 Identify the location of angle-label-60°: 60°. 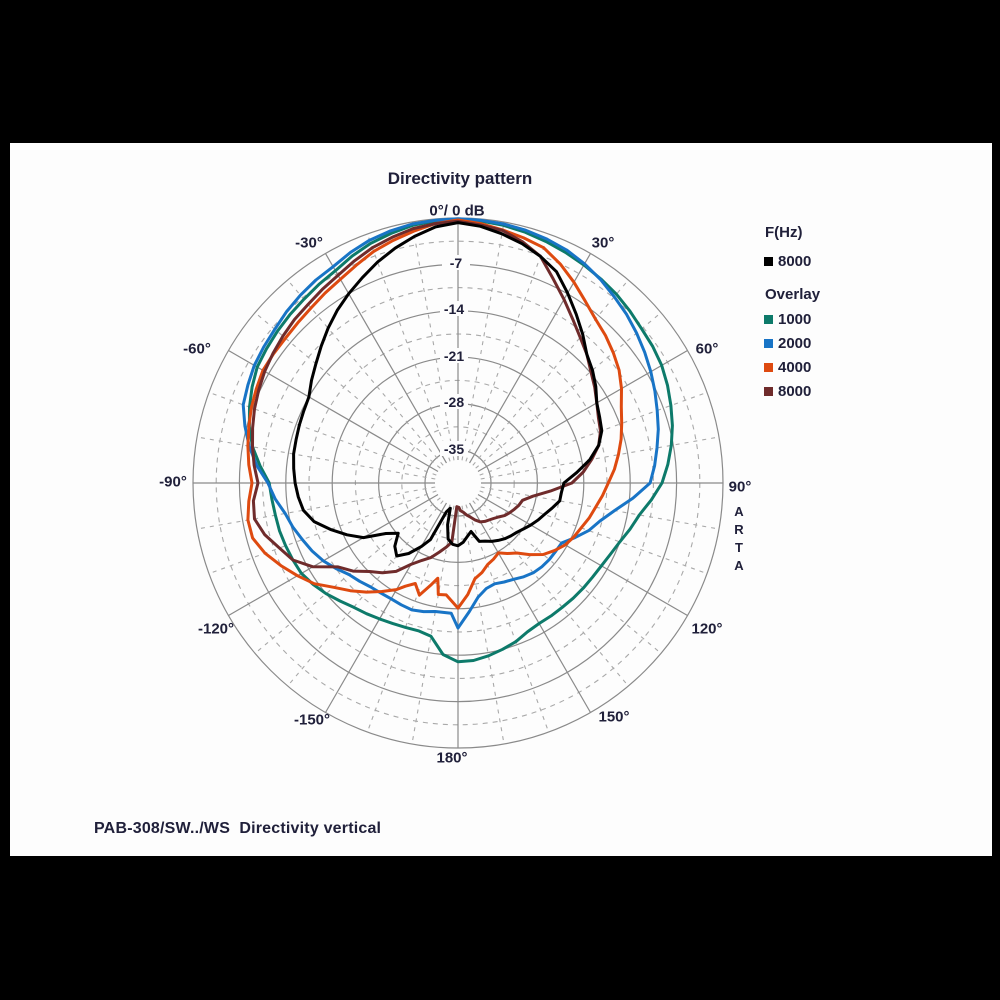
(707, 349).